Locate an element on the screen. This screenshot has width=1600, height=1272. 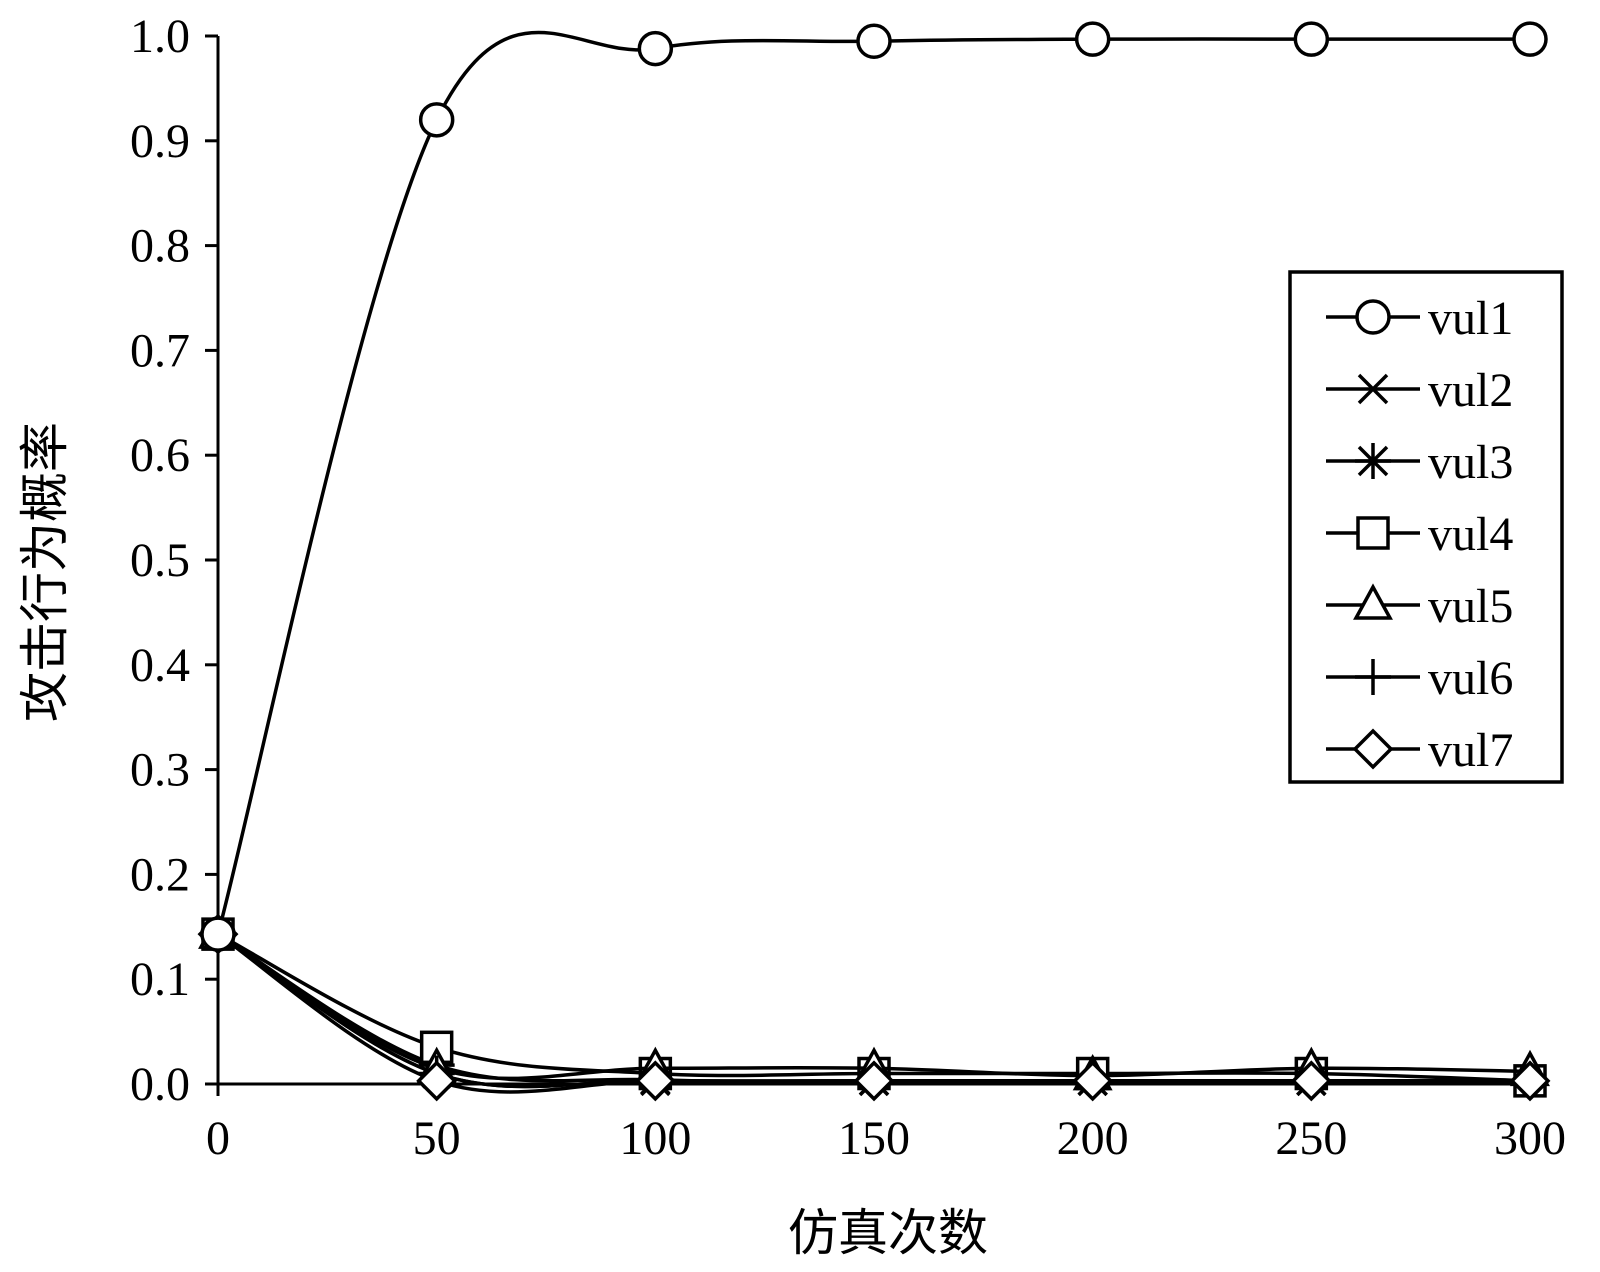
legend-label: vul7 is located at coordinates (1470, 750).